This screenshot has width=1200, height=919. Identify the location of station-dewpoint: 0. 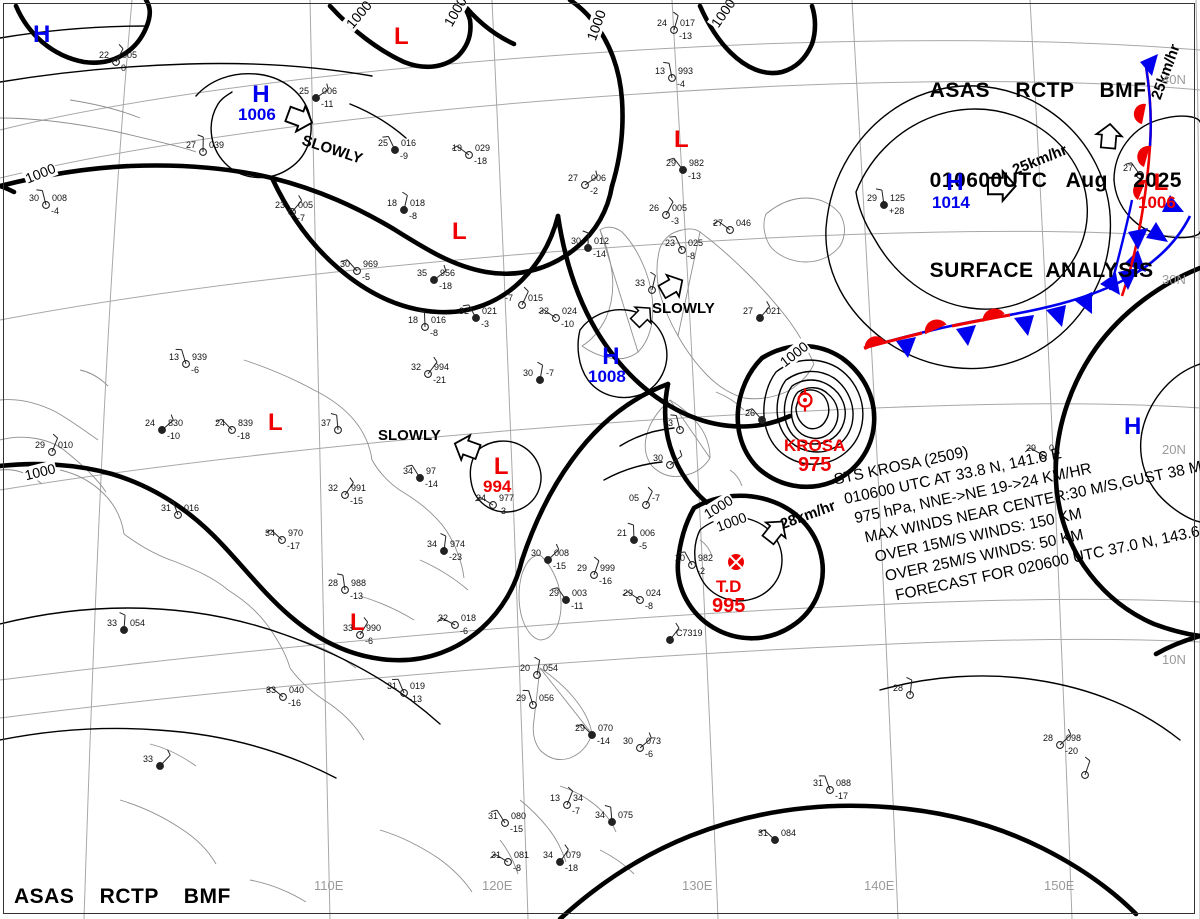
(124, 68).